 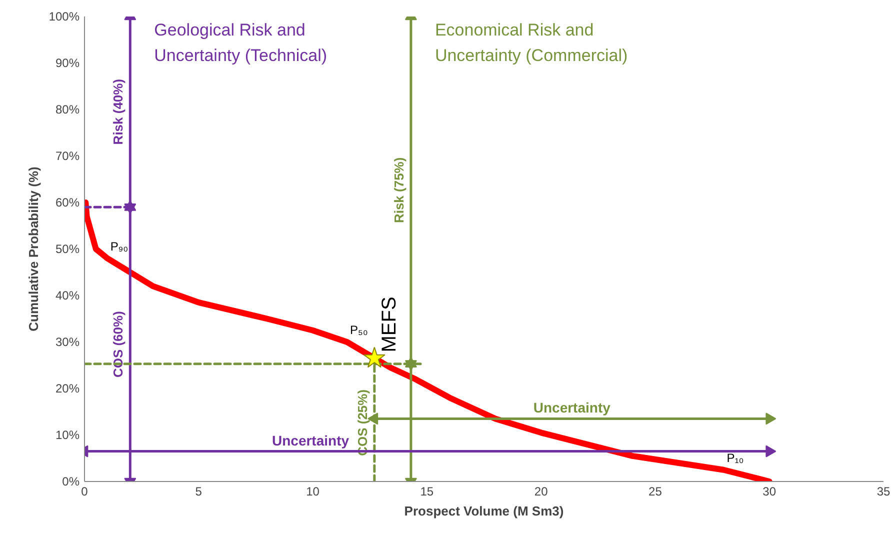 I want to click on x-tick-label: 20, so click(x=541, y=491).